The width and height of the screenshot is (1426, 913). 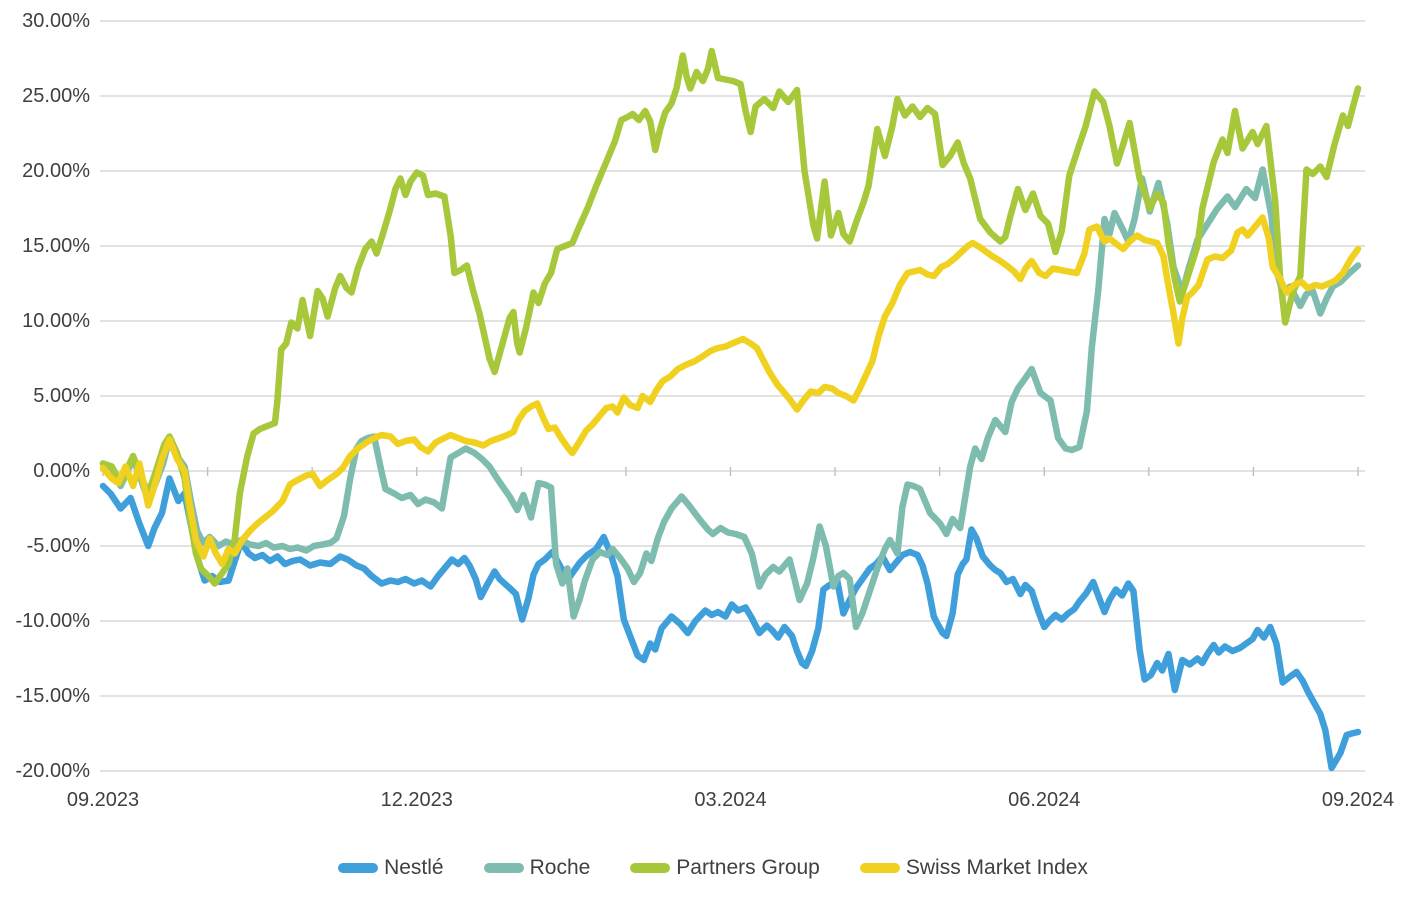 I want to click on x-axis-tick-label: 09.2024, so click(x=1358, y=800).